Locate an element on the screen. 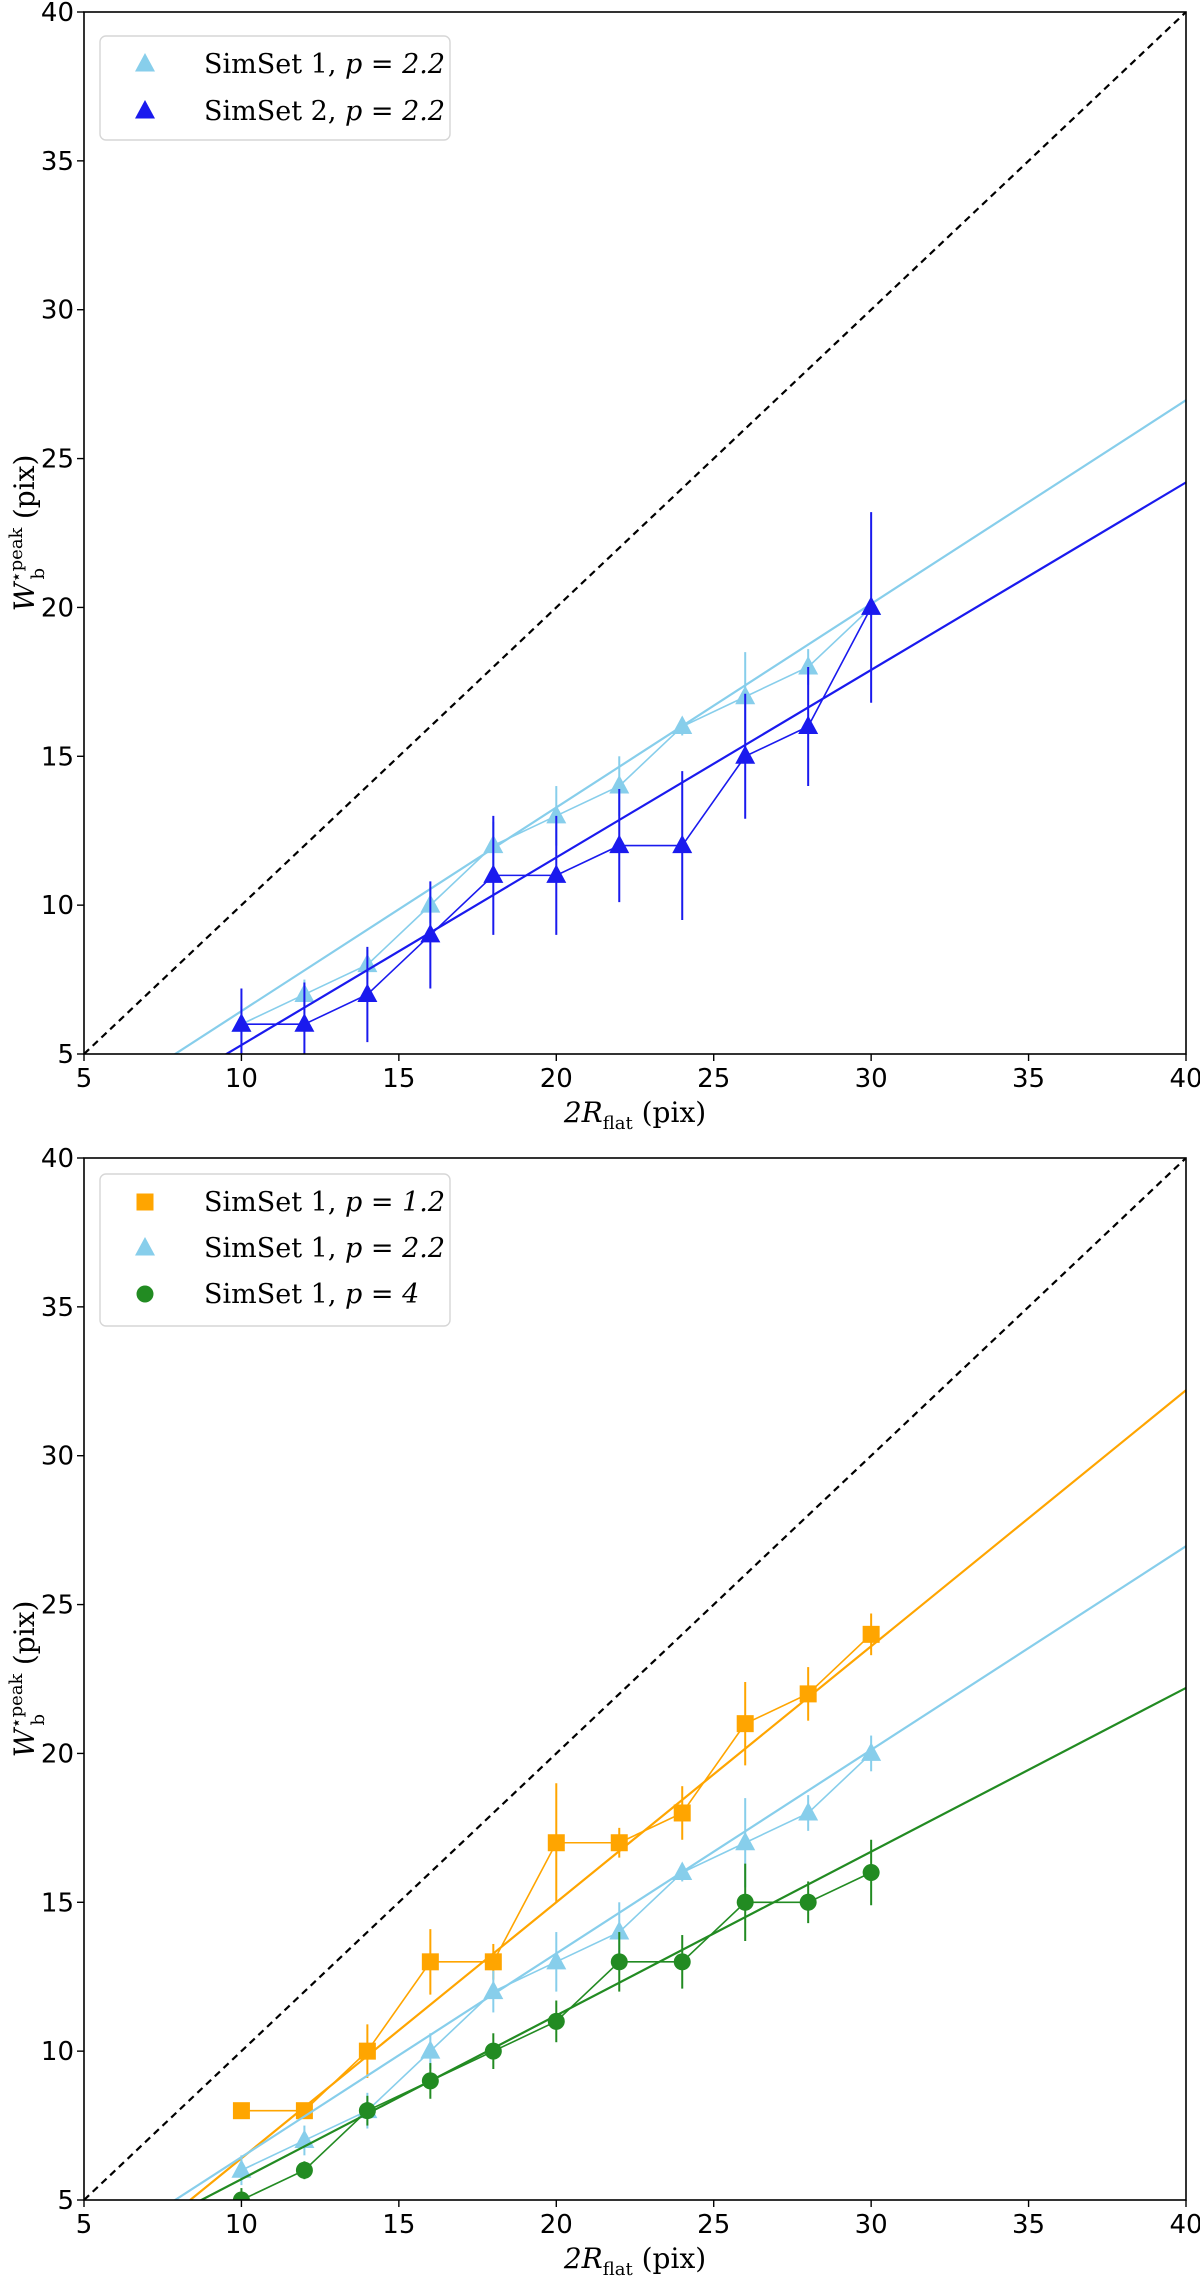 The image size is (1200, 2276). x-label-sub: flat is located at coordinates (618, 2267).